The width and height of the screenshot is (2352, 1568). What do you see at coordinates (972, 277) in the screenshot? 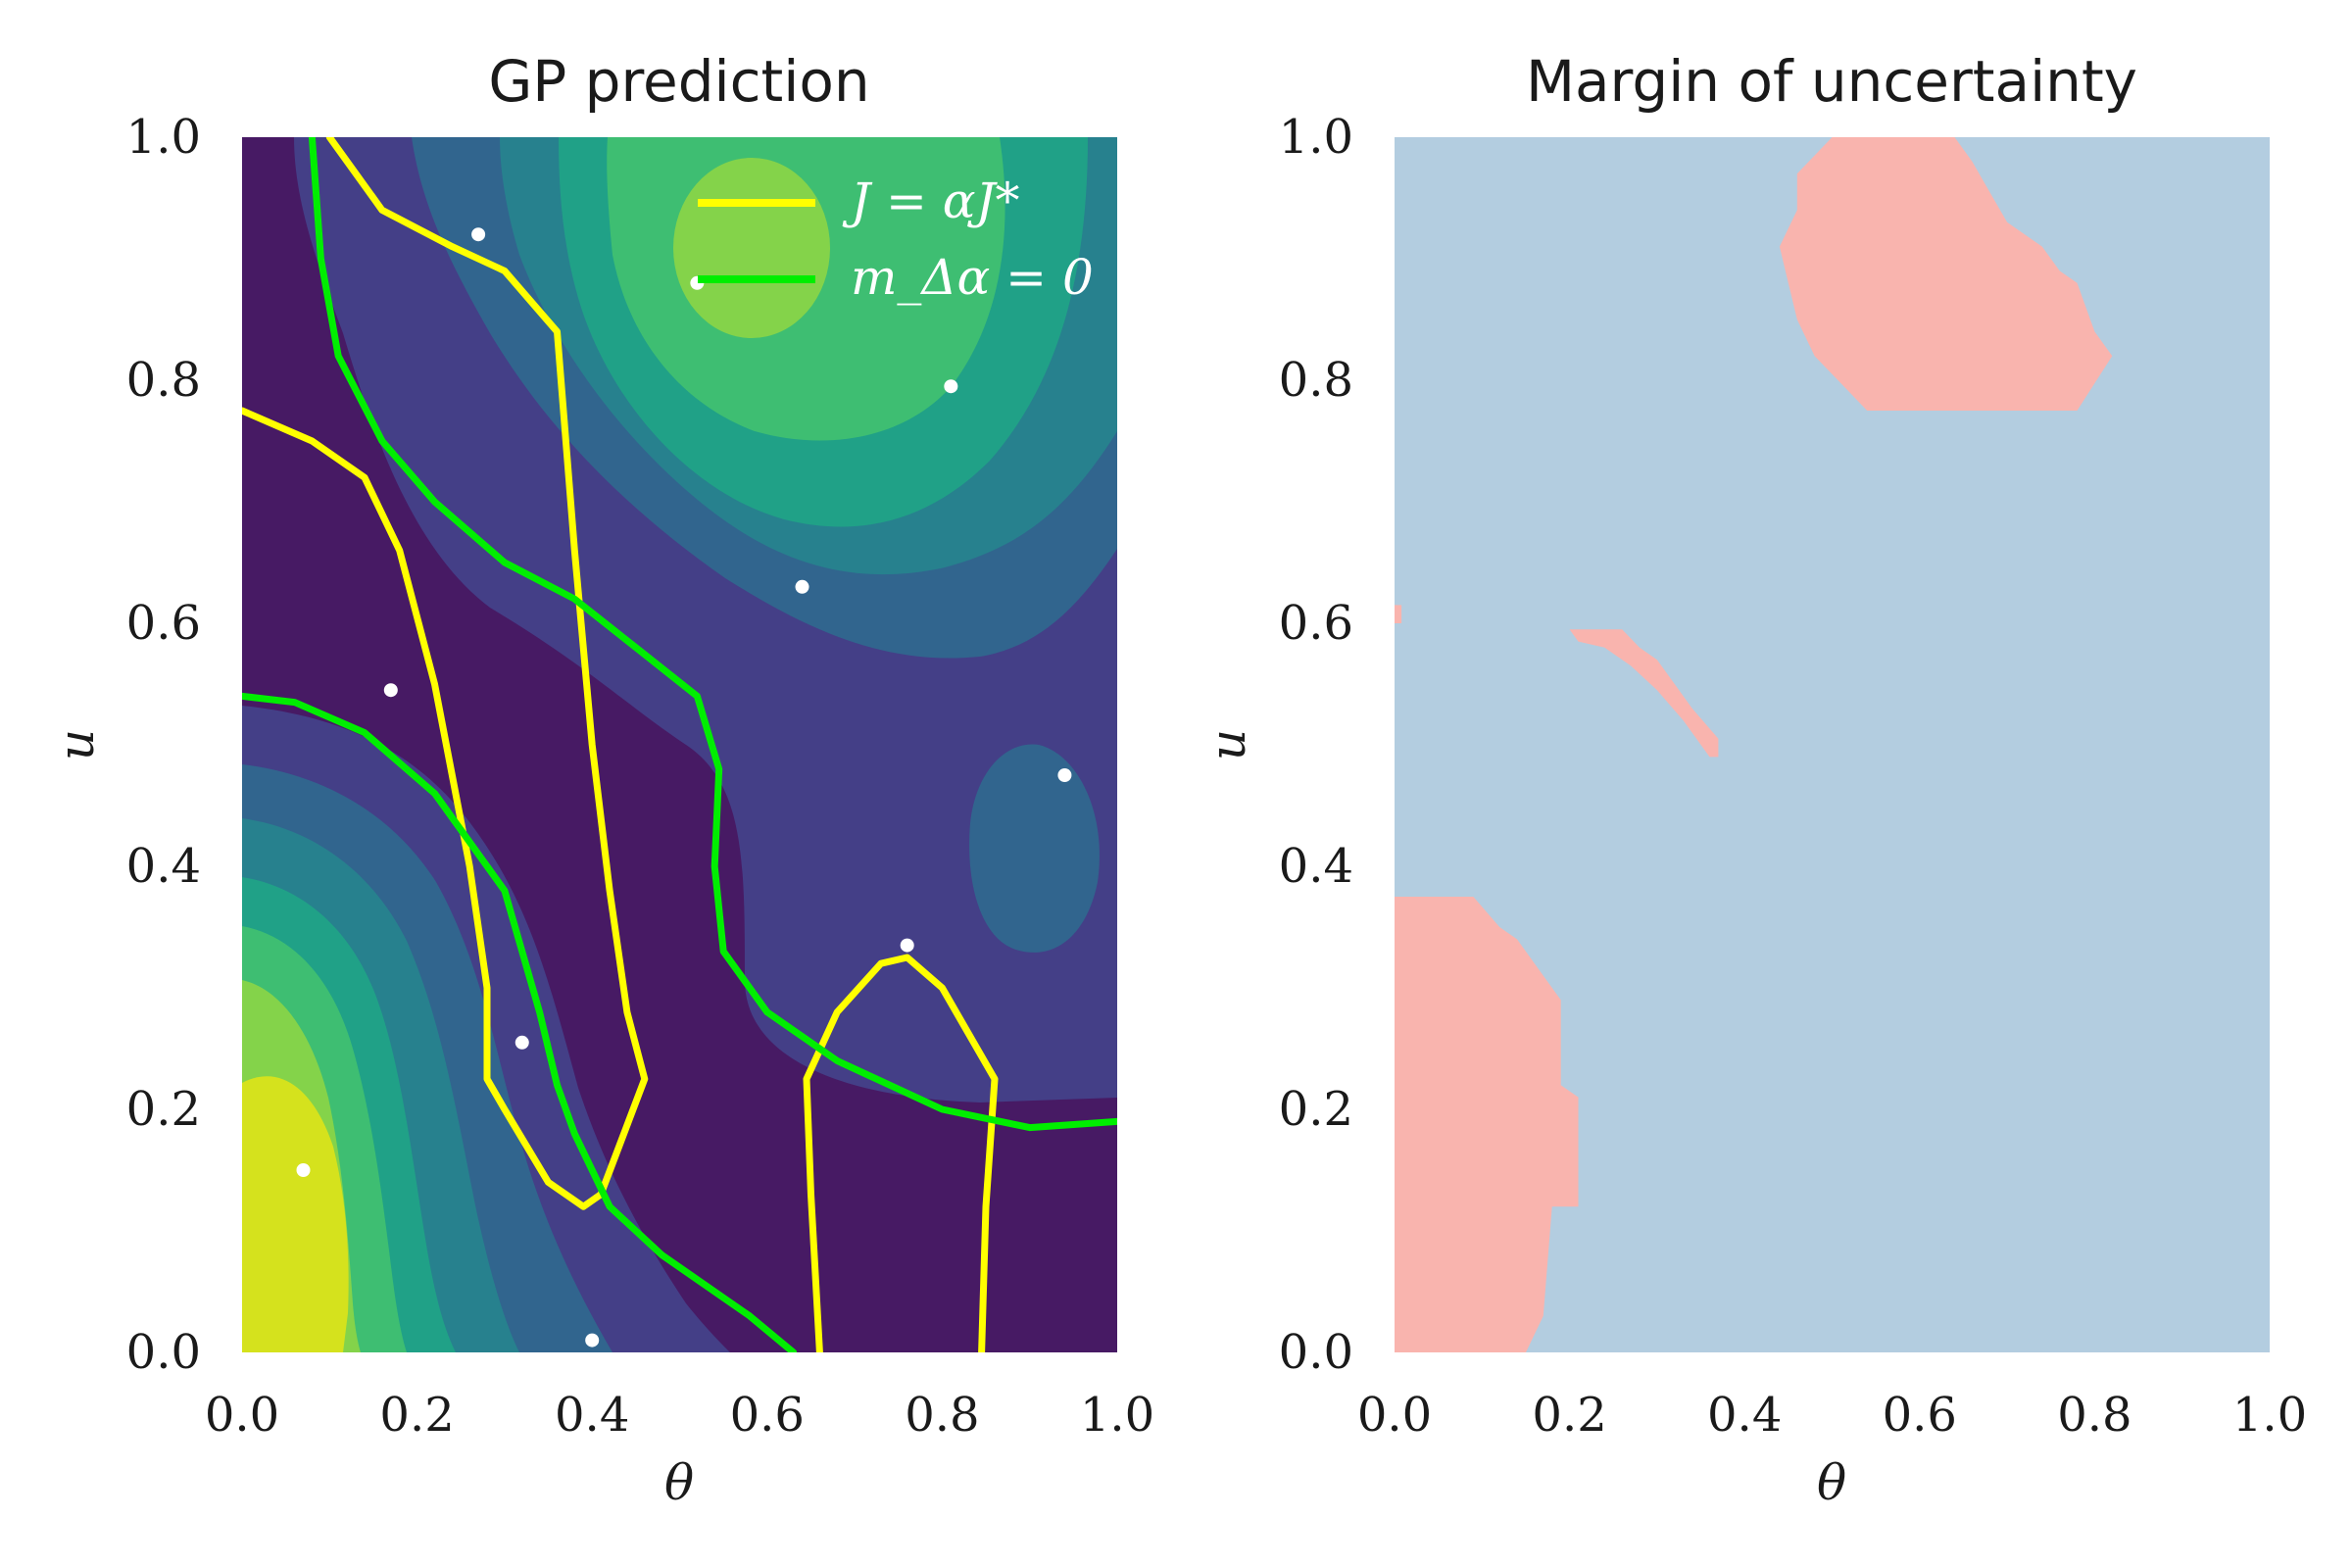
I see `legend-margin-label: m_Δα = 0` at bounding box center [972, 277].